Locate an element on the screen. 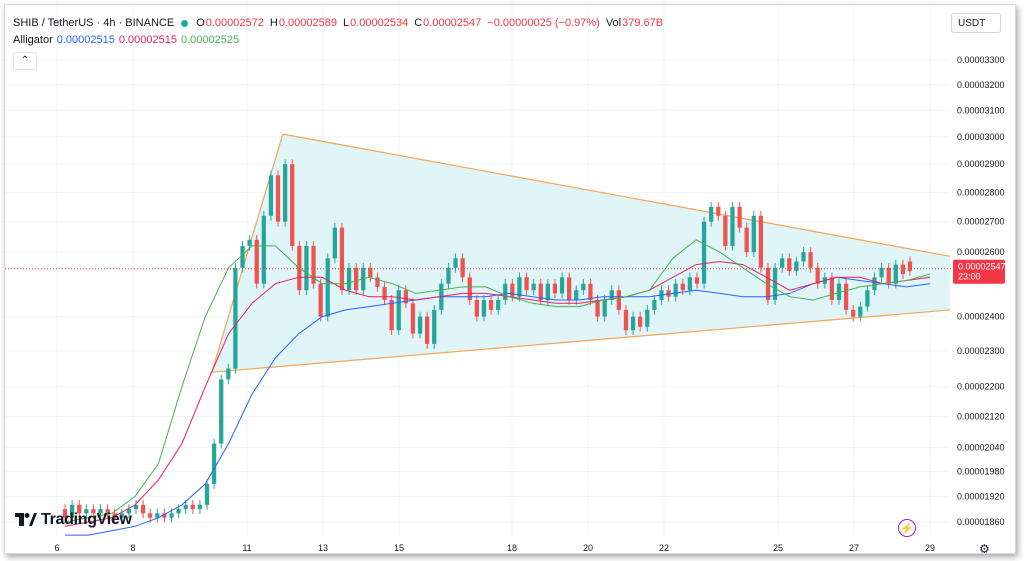  price-tick-label: 0.00002700 is located at coordinates (981, 222).